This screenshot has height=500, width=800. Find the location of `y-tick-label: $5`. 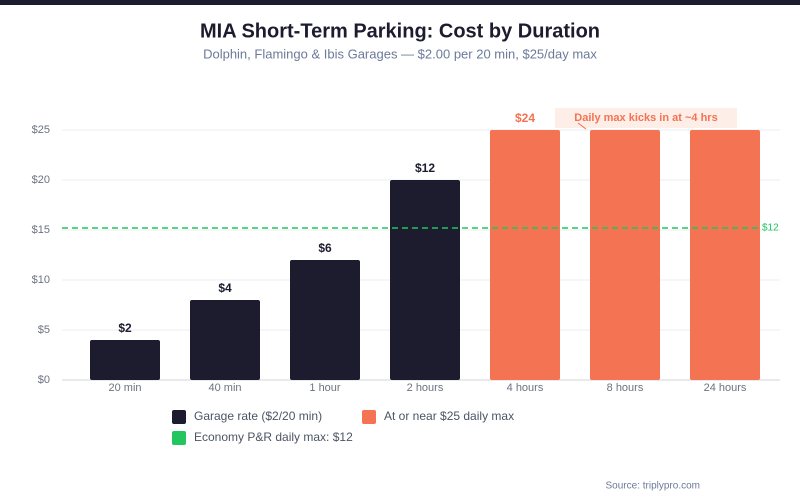

y-tick-label: $5 is located at coordinates (44, 330).